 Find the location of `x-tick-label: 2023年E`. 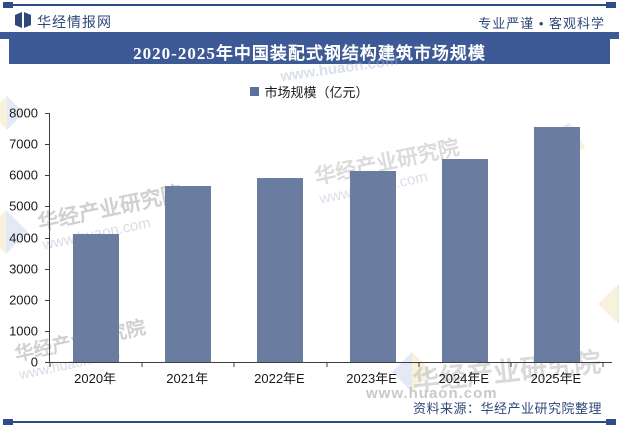

x-tick-label: 2023年E is located at coordinates (371, 378).